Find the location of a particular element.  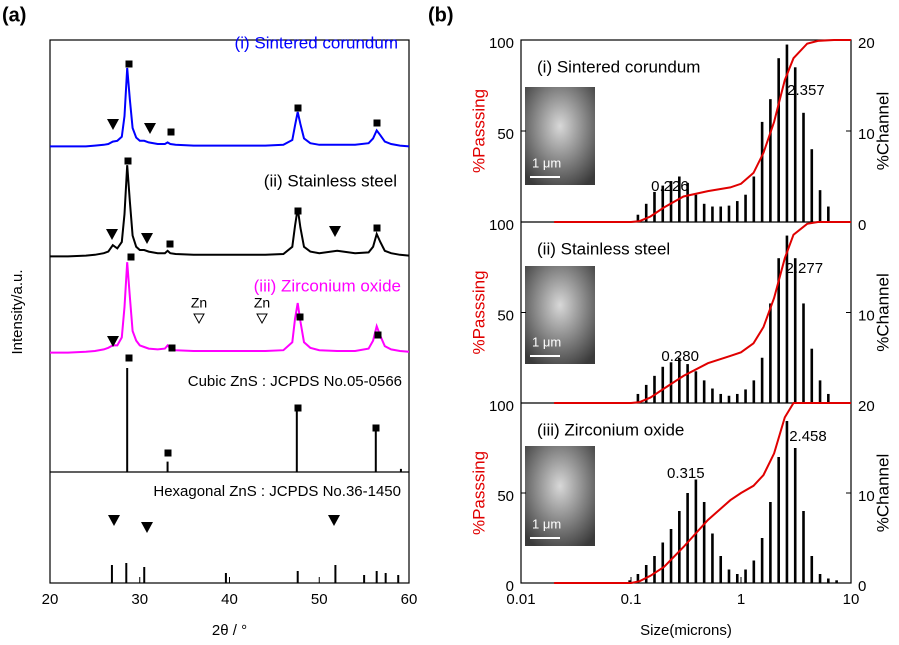

x-tick-label: 1 is located at coordinates (741, 599).